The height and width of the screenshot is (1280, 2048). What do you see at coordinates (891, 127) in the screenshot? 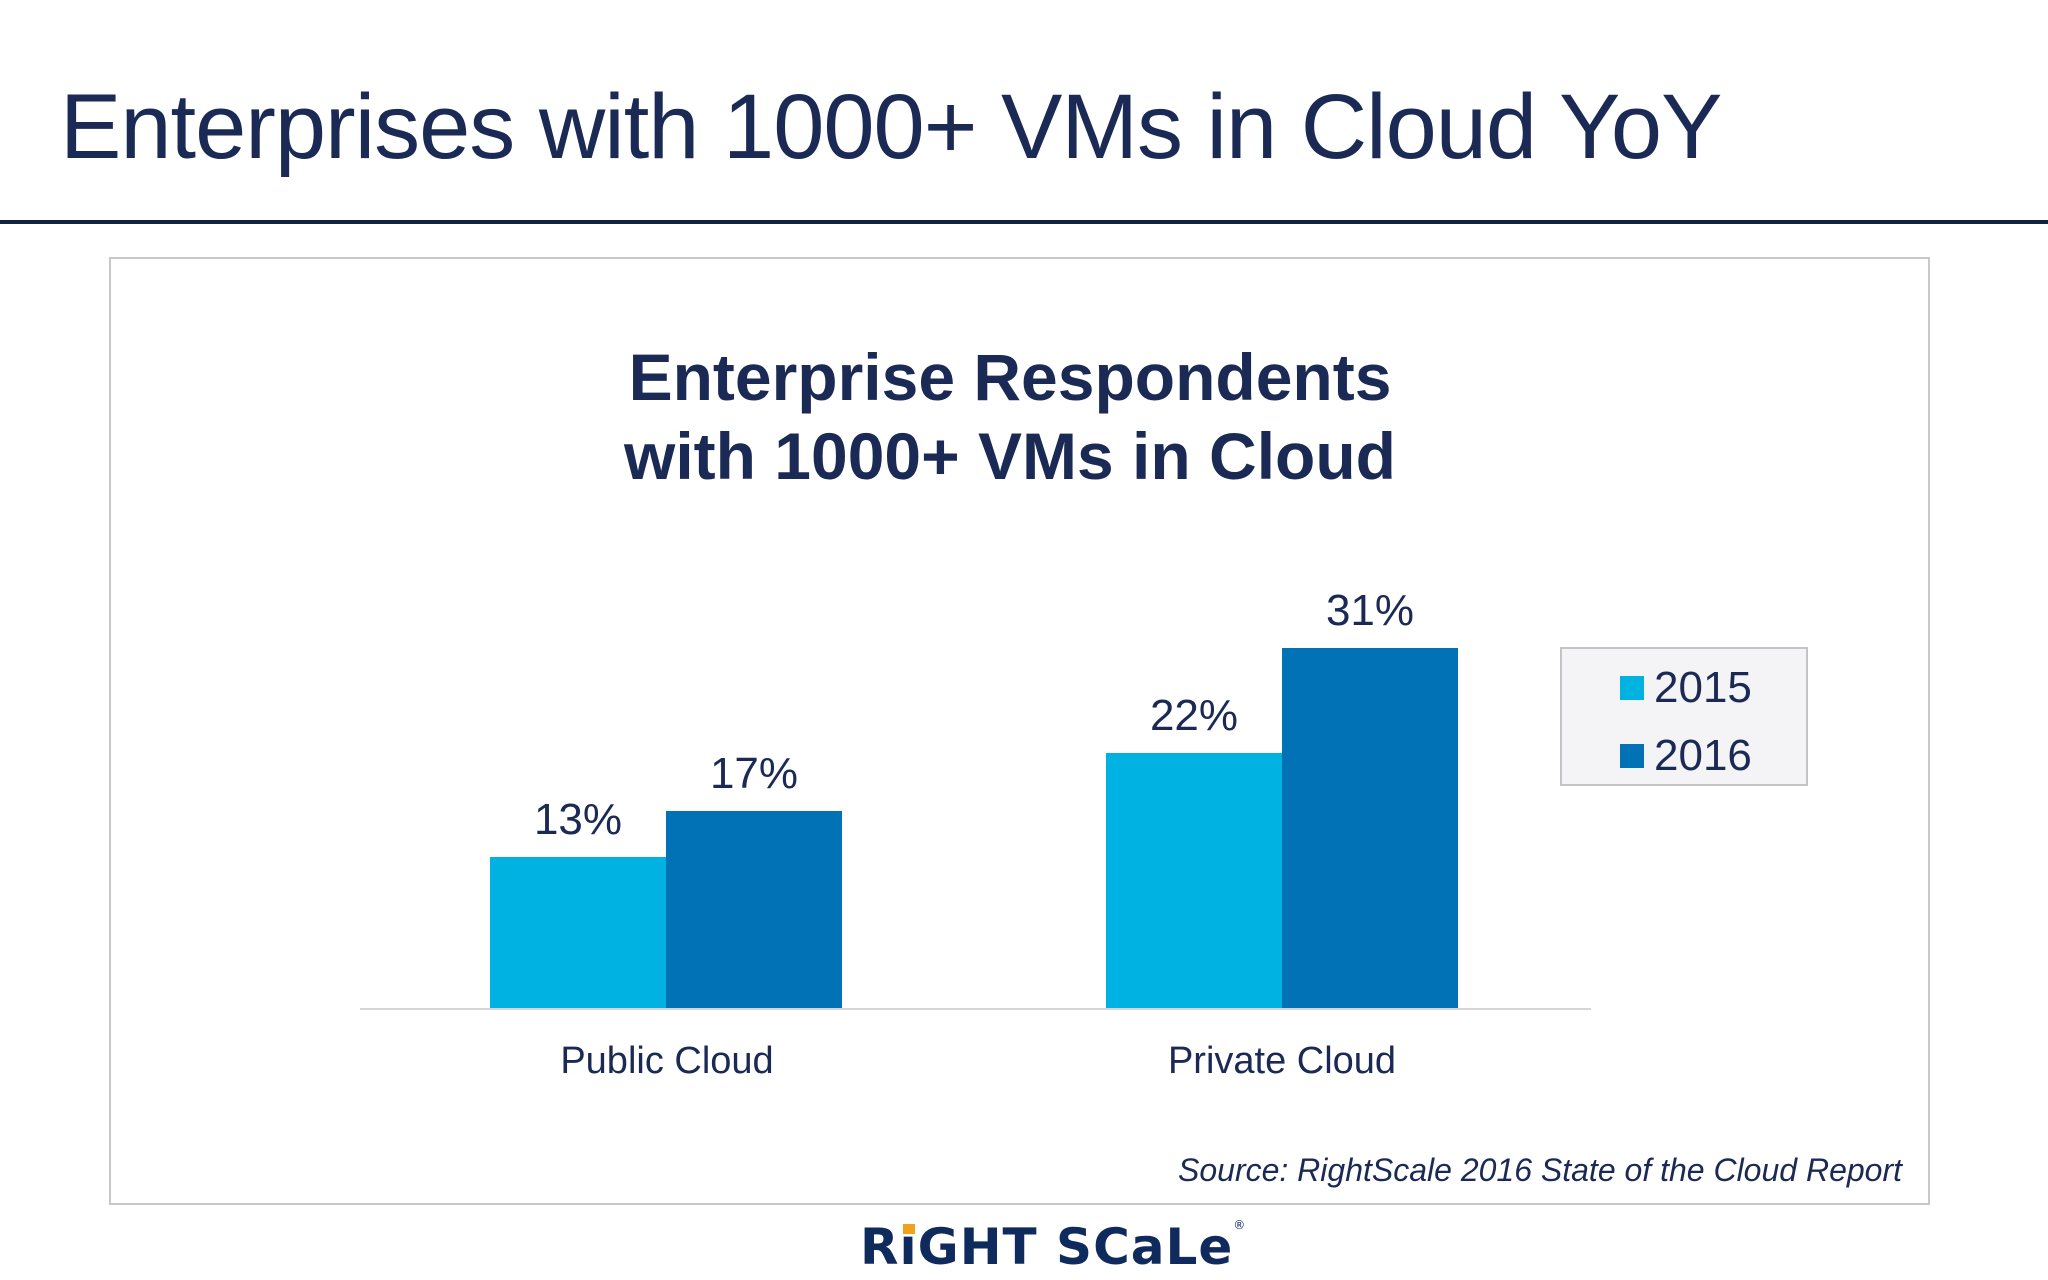
I see `page-title: Enterprises with 1000+ VMs in Cloud YoY` at bounding box center [891, 127].